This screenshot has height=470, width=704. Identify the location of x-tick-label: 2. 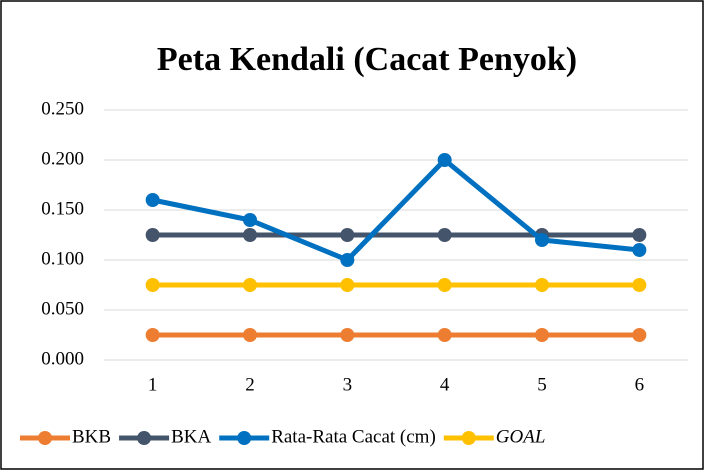
(250, 384).